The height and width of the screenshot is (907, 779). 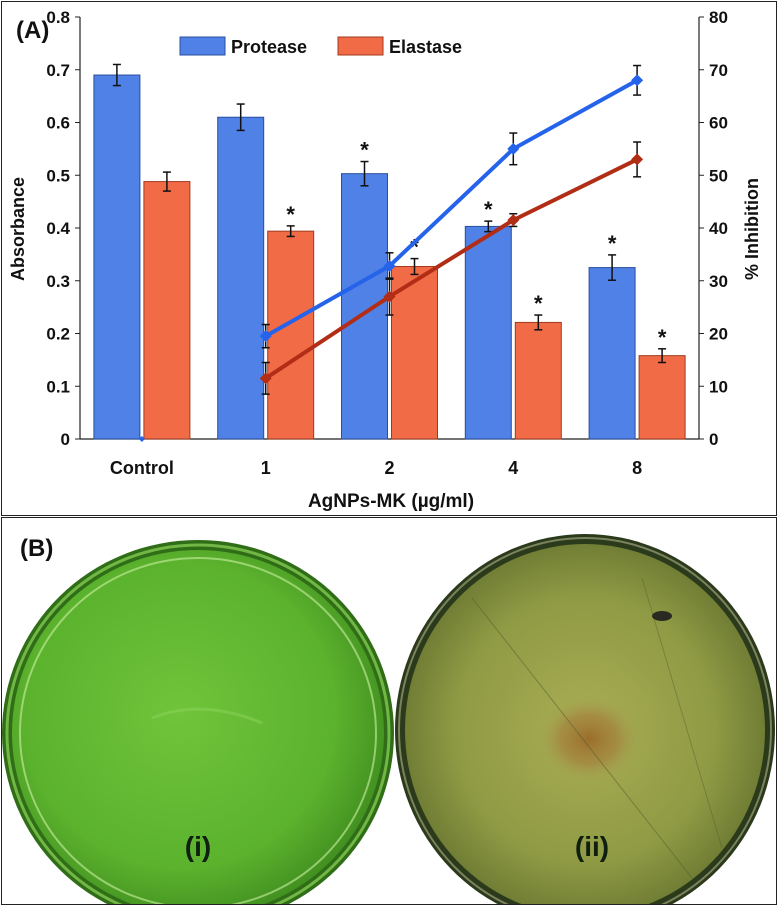 What do you see at coordinates (718, 175) in the screenshot?
I see `y2-tick-label: 50` at bounding box center [718, 175].